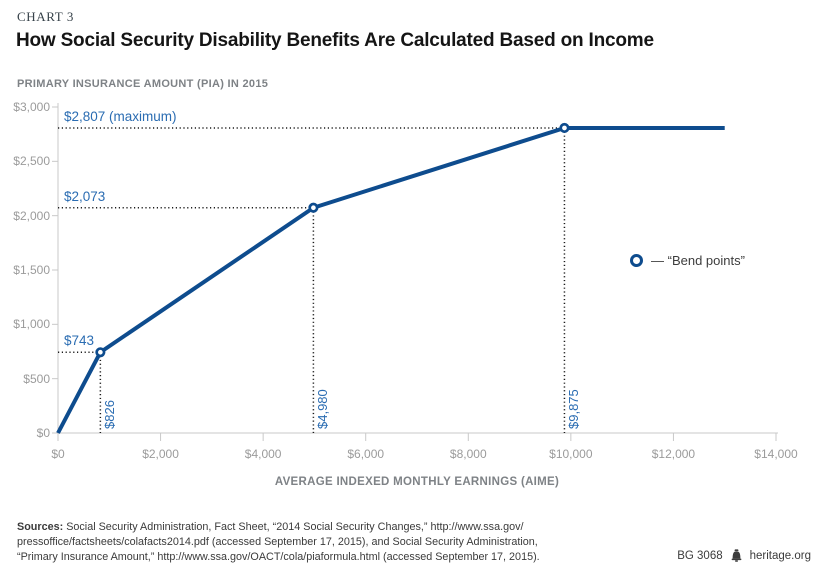  Describe the element at coordinates (736, 555) in the screenshot. I see `heritage-bell-icon` at that location.